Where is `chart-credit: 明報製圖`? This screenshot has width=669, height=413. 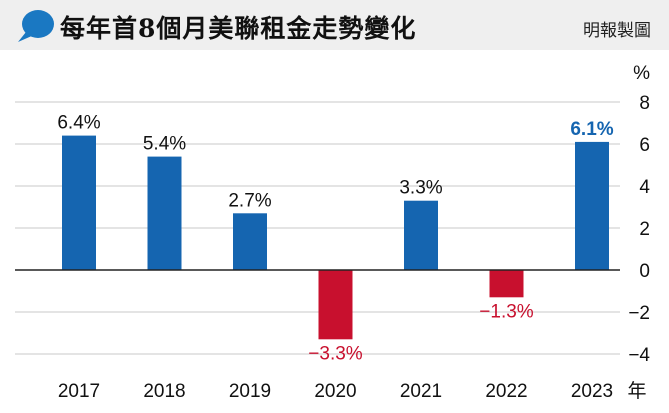
chart-credit: 明報製圖 is located at coordinates (617, 31).